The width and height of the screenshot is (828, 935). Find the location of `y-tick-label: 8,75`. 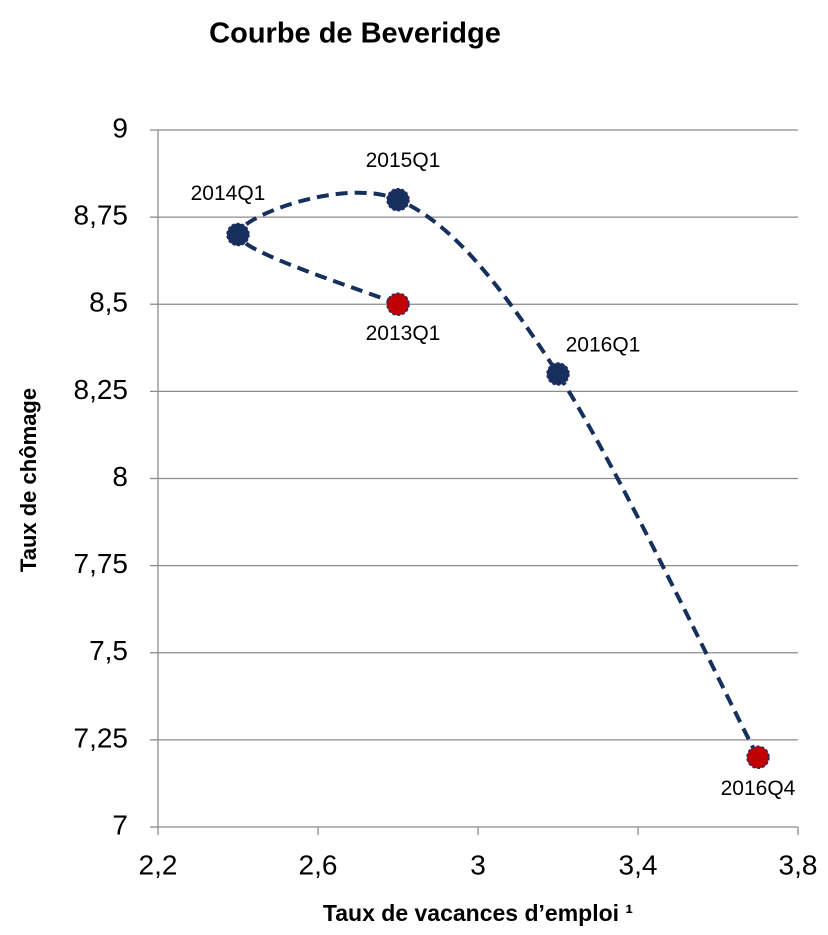

y-tick-label: 8,75 is located at coordinates (101, 215).